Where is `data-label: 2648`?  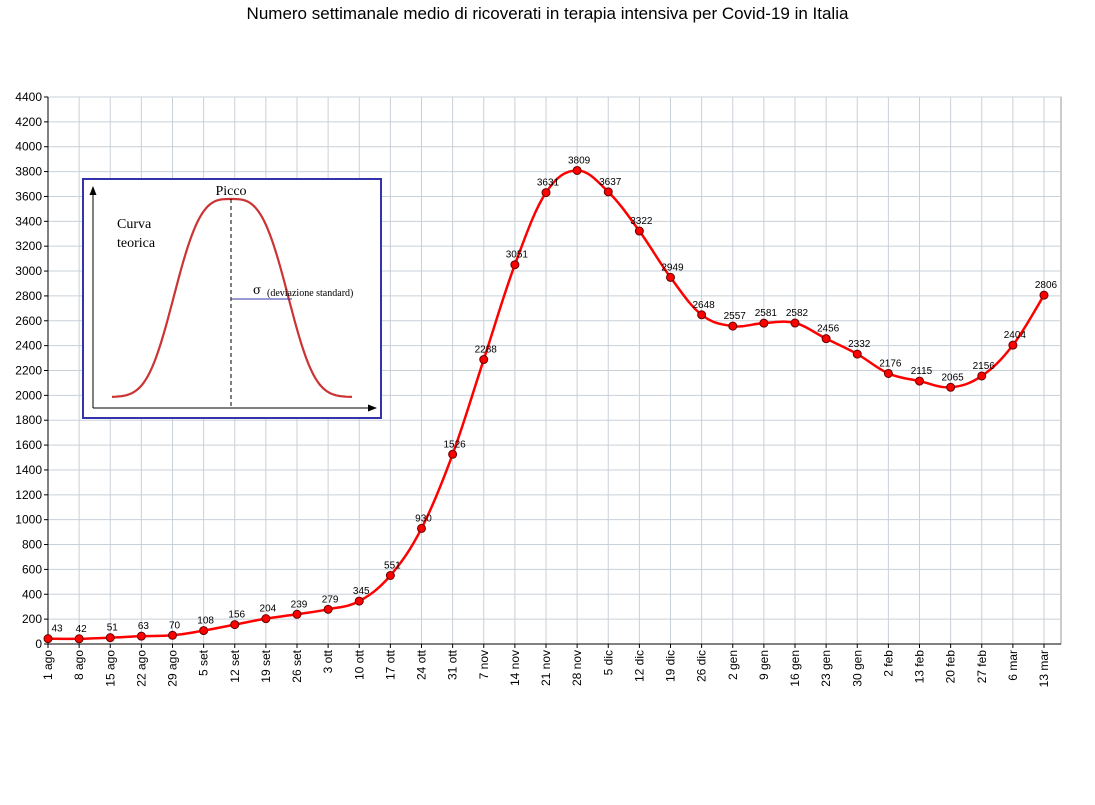 data-label: 2648 is located at coordinates (704, 305).